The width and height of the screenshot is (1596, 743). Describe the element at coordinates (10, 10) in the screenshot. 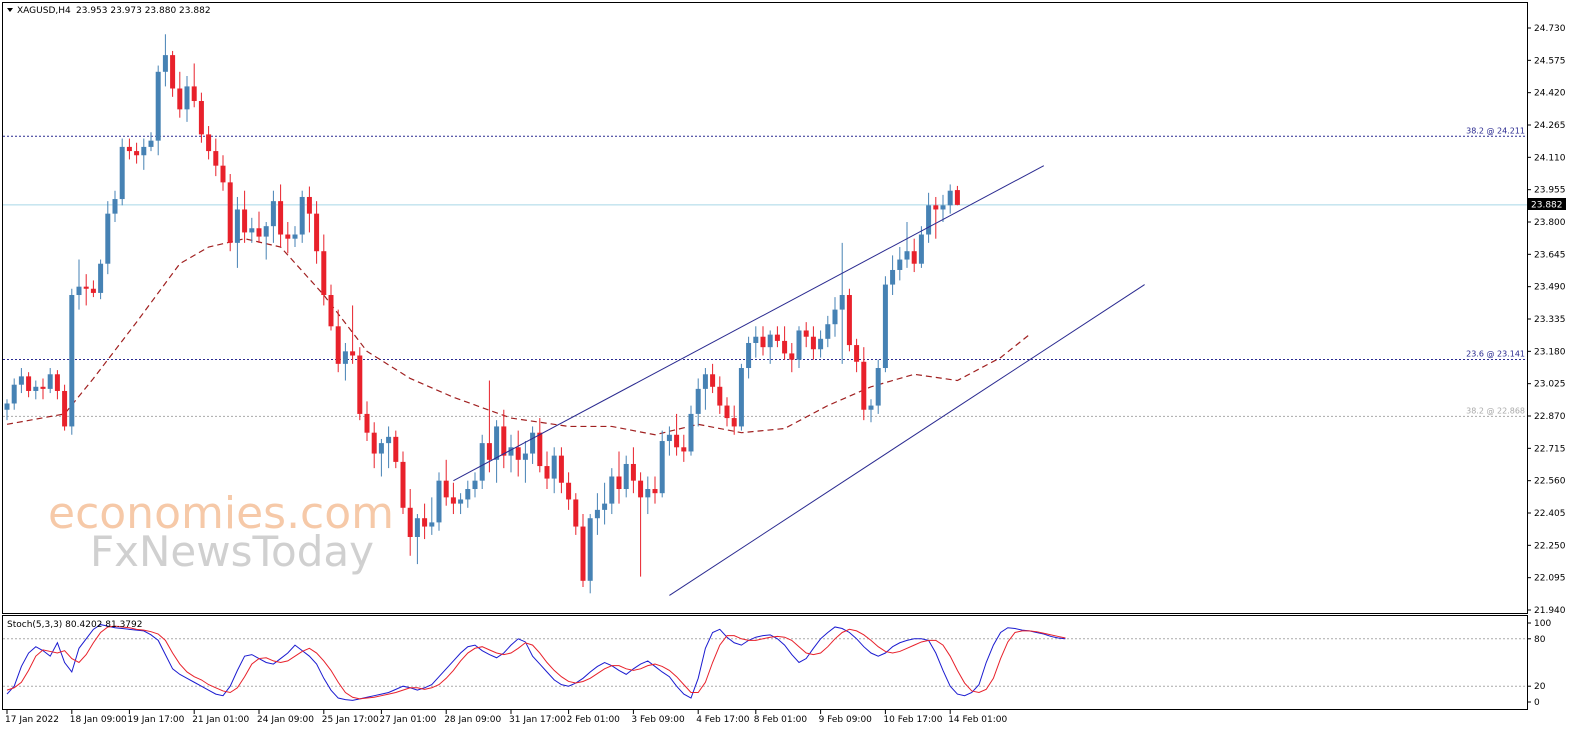

I see `collapse-triangle-icon` at that location.